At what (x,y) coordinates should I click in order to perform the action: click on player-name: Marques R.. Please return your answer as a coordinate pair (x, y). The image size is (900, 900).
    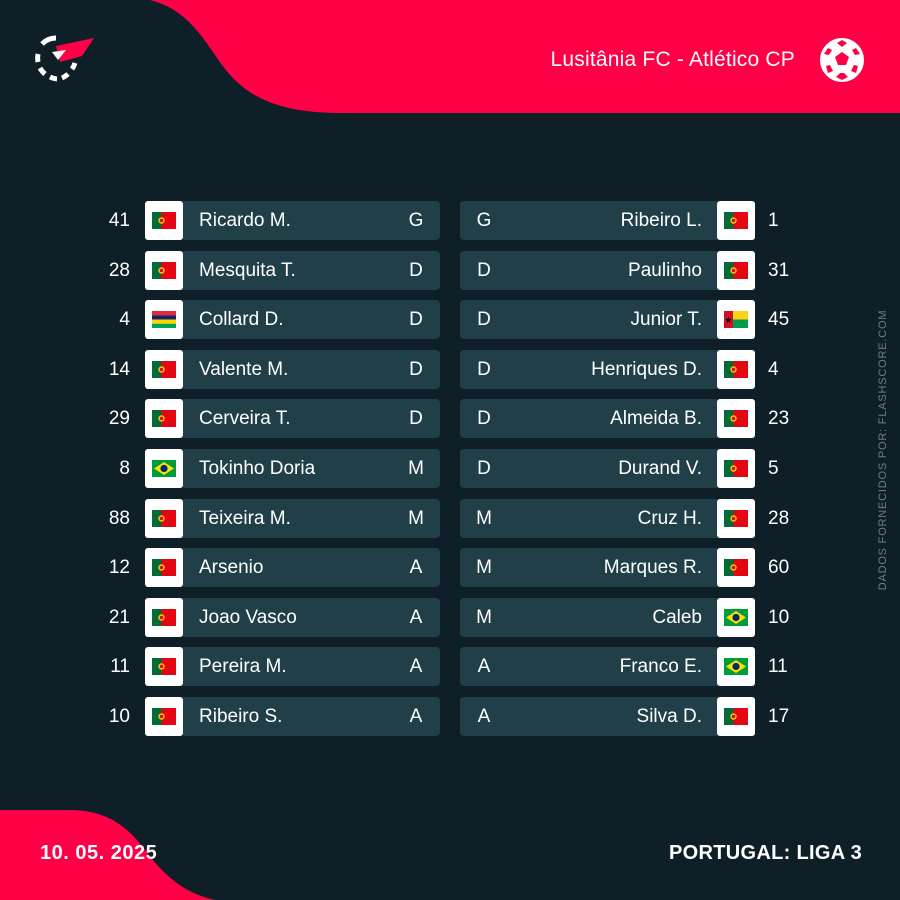
    Looking at the image, I should click on (652, 568).